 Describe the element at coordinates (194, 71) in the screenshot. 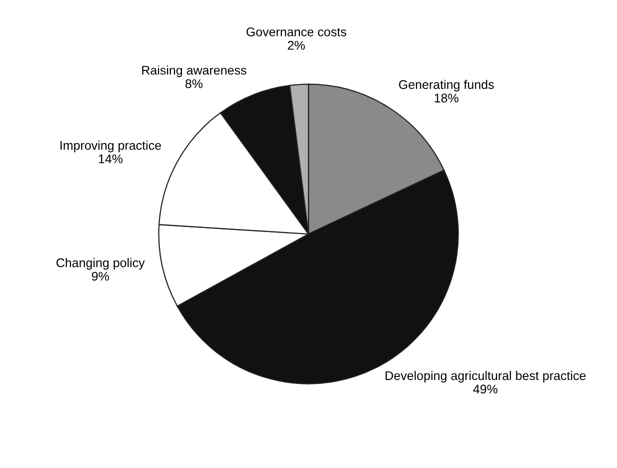

I see `slice-label: Raising awareness` at that location.